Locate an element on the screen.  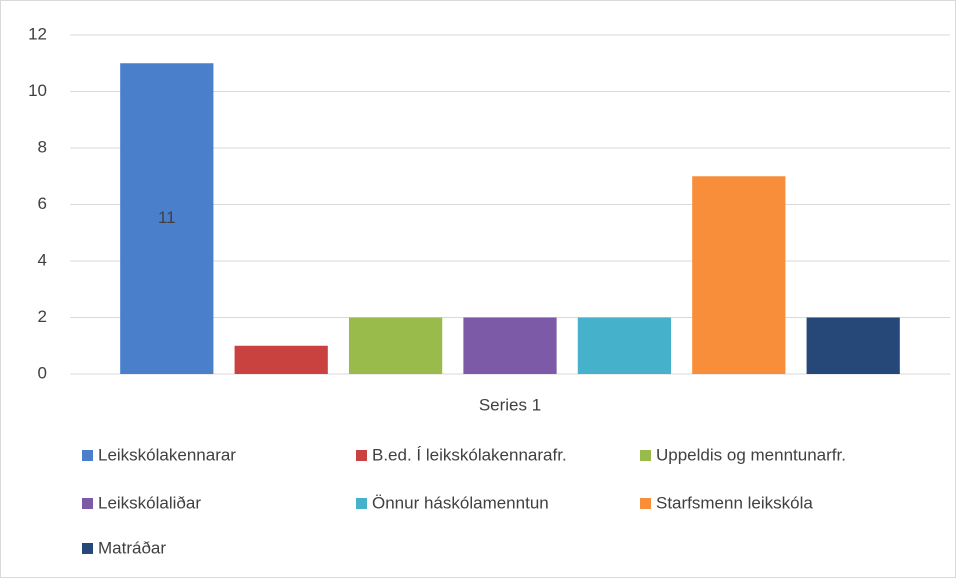
y-tick-label: 6 is located at coordinates (42, 203).